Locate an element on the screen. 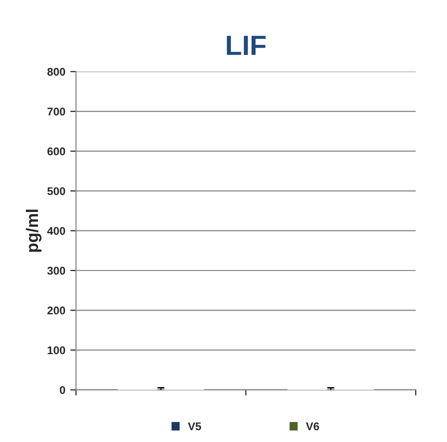 The image size is (447, 442). y-tick-label: 600 is located at coordinates (56, 151).